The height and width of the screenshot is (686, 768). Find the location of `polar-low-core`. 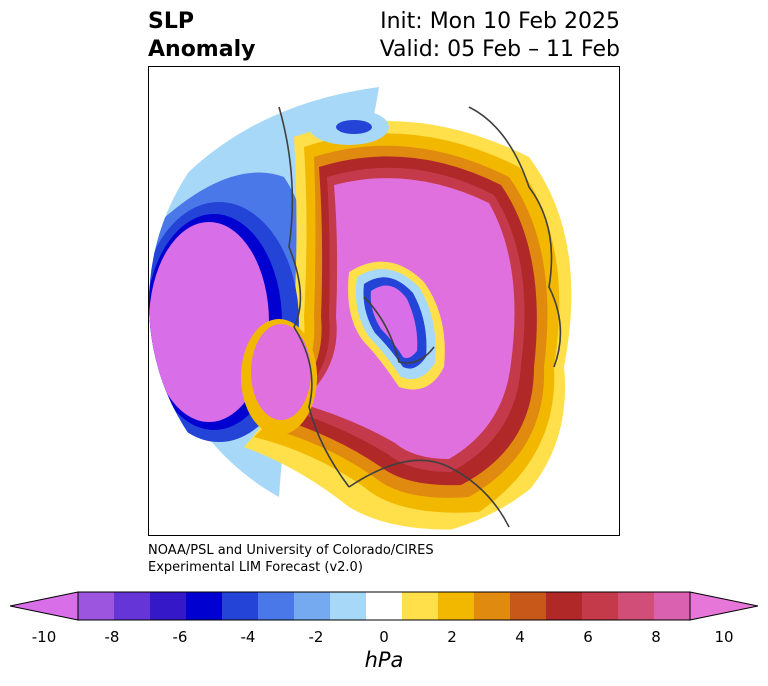

polar-low-core is located at coordinates (394, 322).